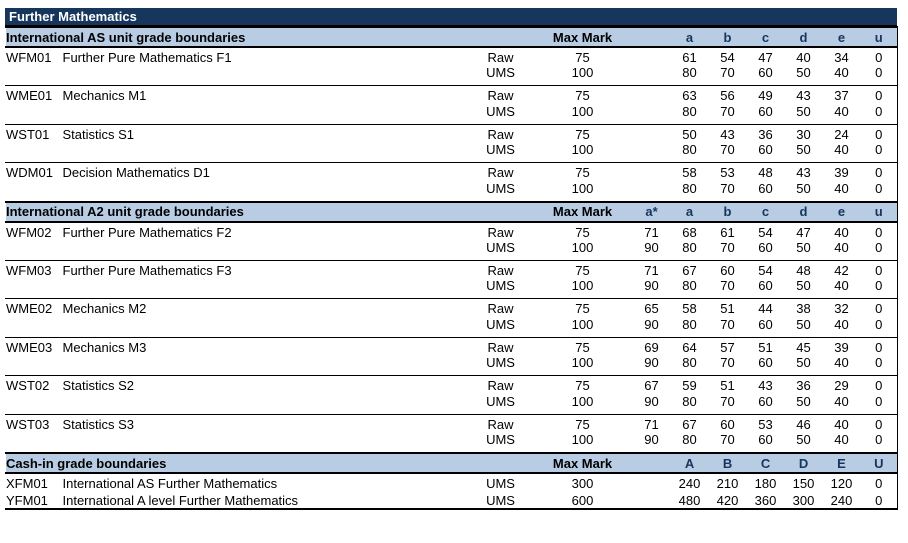 The height and width of the screenshot is (543, 908). Describe the element at coordinates (841, 134) in the screenshot. I see `grade-boundary-value: 24` at that location.